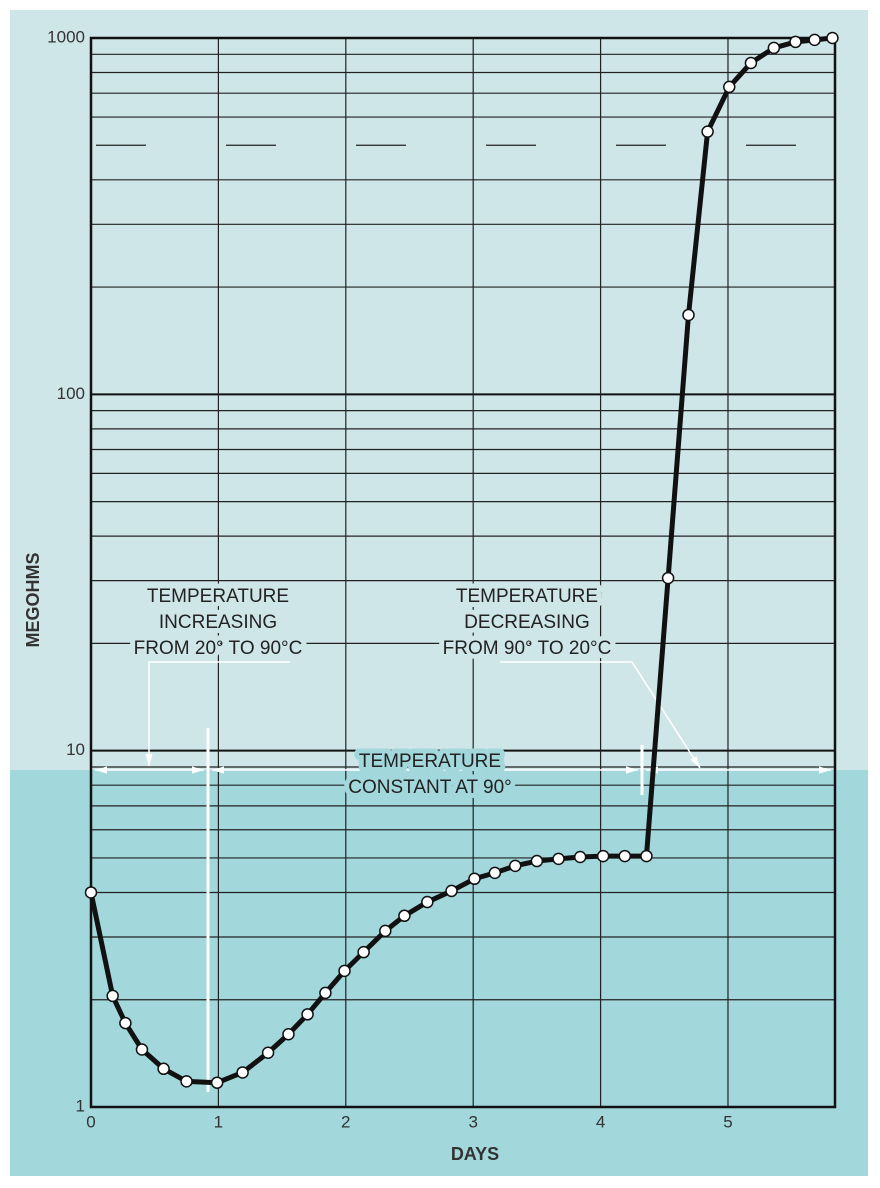 The height and width of the screenshot is (1188, 880). What do you see at coordinates (527, 648) in the screenshot?
I see `annotation: FROM 90° TO 20°C` at bounding box center [527, 648].